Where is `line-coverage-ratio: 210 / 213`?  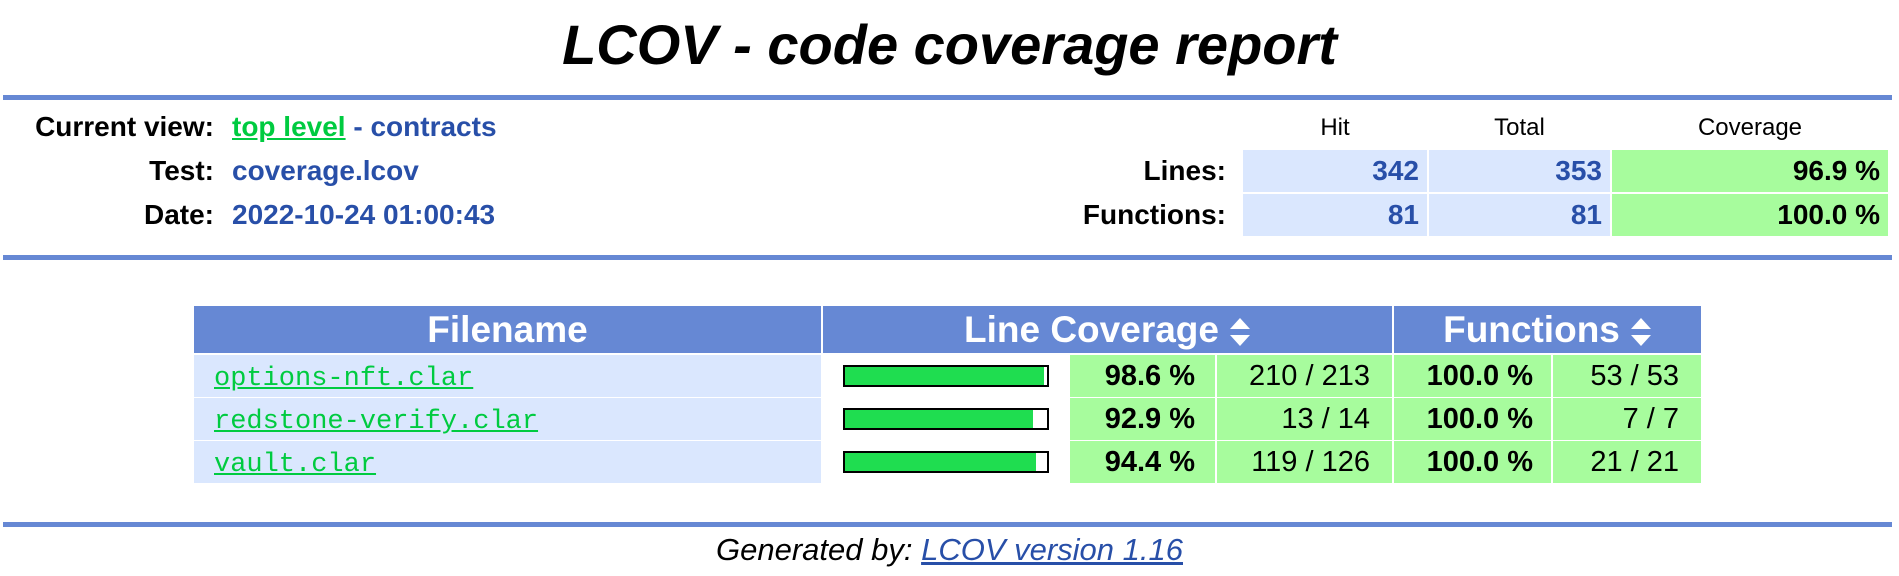
line-coverage-ratio: 210 / 213 is located at coordinates (1304, 376).